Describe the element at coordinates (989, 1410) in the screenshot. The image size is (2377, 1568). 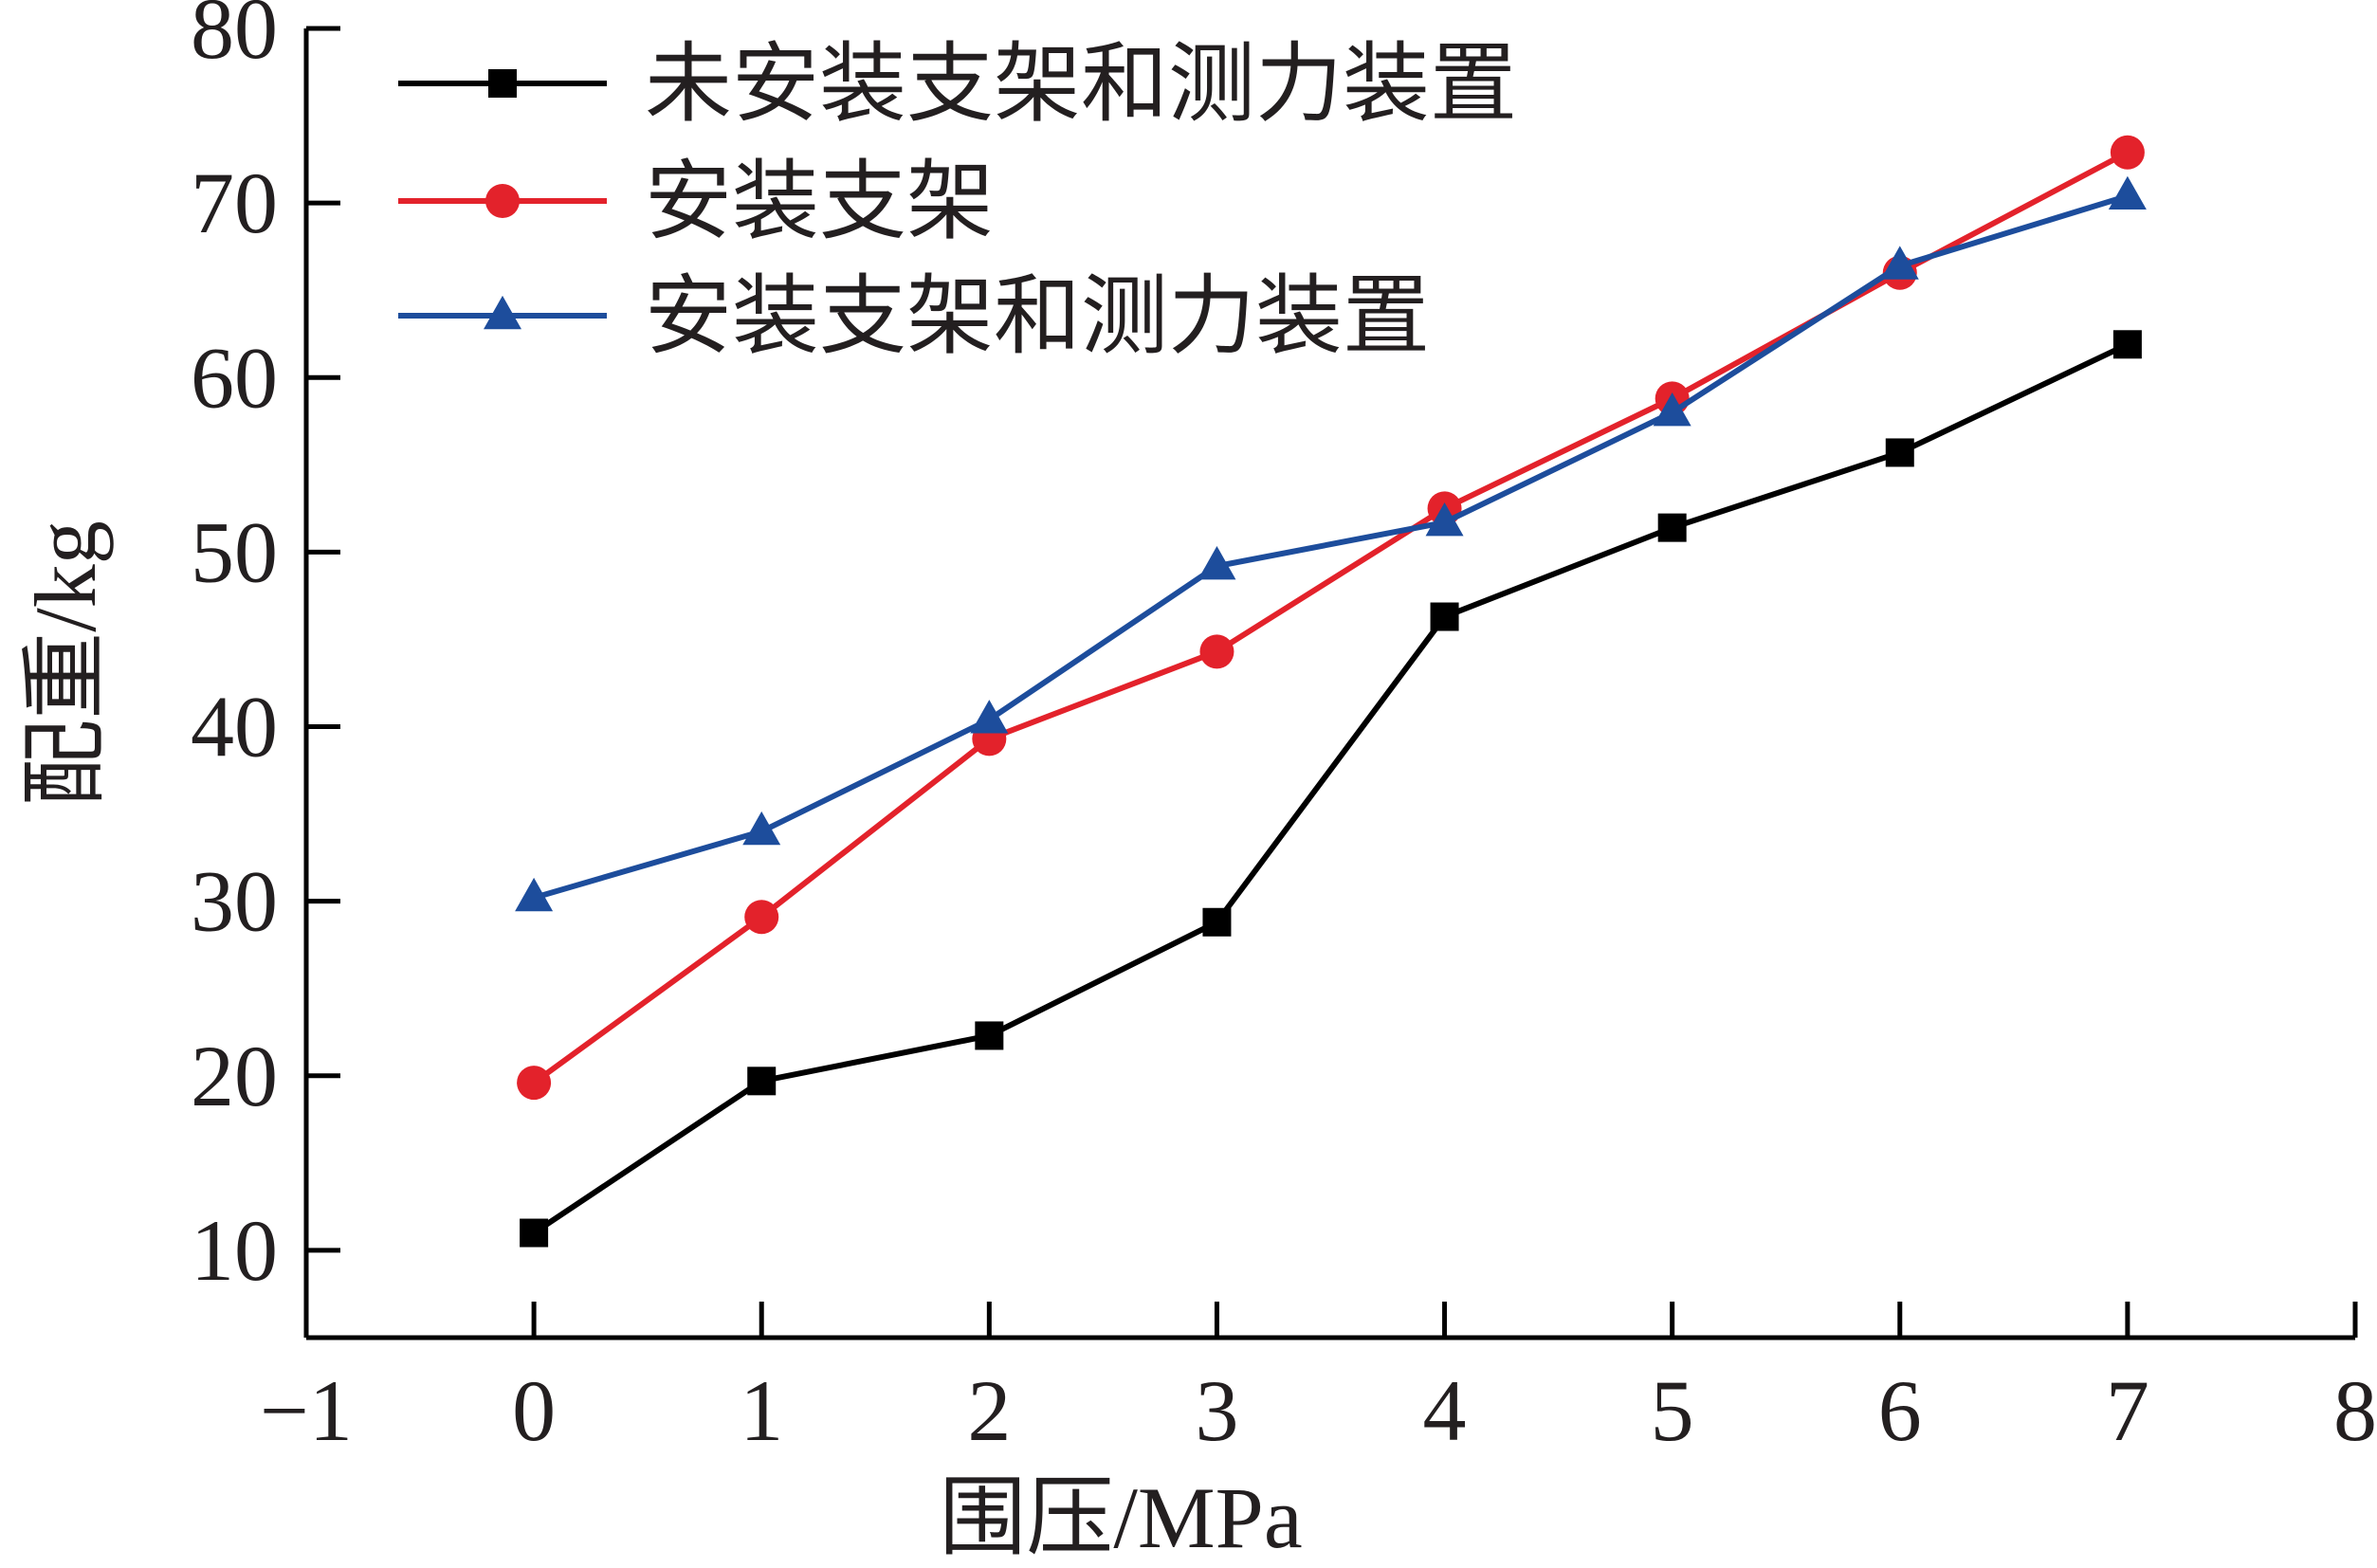
I see `x-tick-label: 2` at that location.